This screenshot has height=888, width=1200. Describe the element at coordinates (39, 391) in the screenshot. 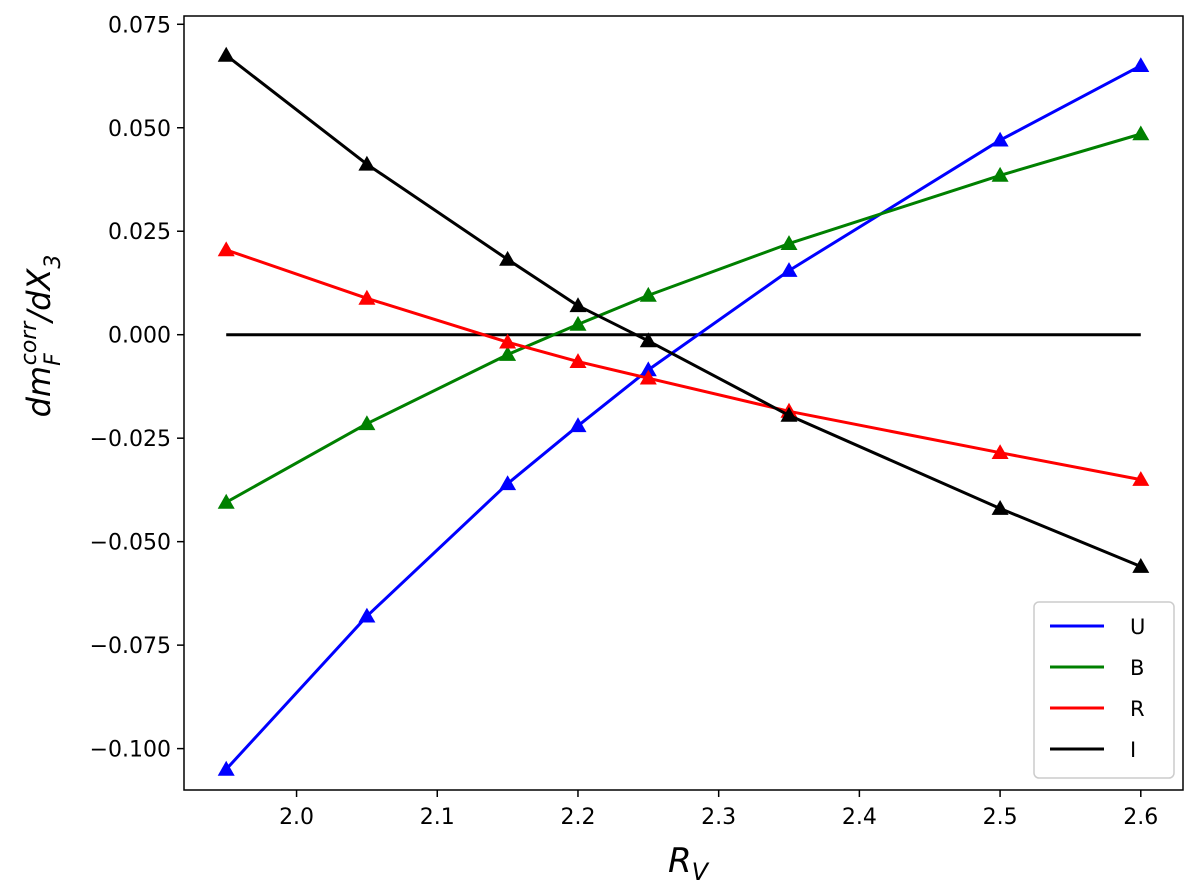

I see `y-axis-title-main: dm` at that location.